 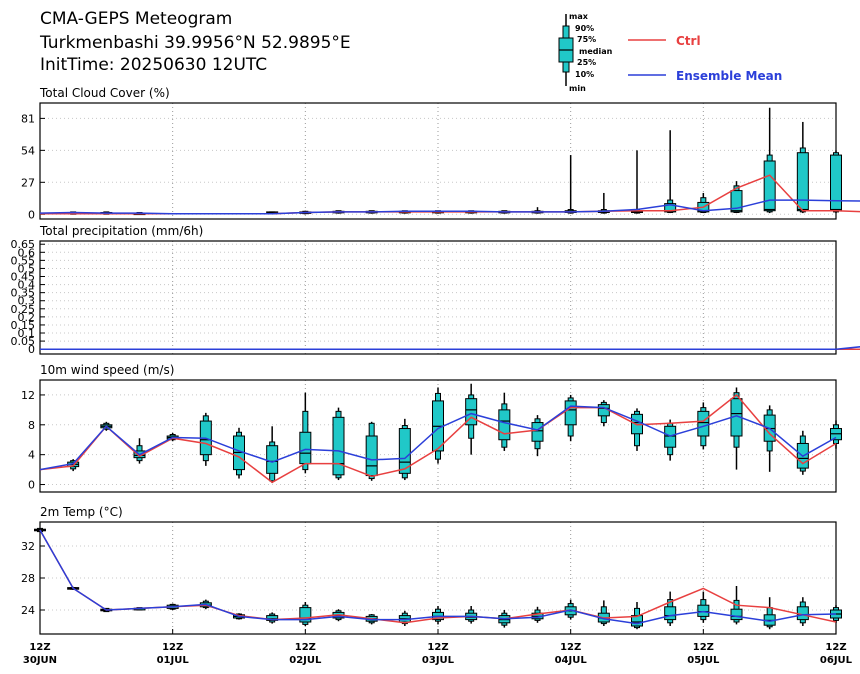 What do you see at coordinates (107, 370) in the screenshot?
I see `panel-title: 10m wind speed (m/s)` at bounding box center [107, 370].